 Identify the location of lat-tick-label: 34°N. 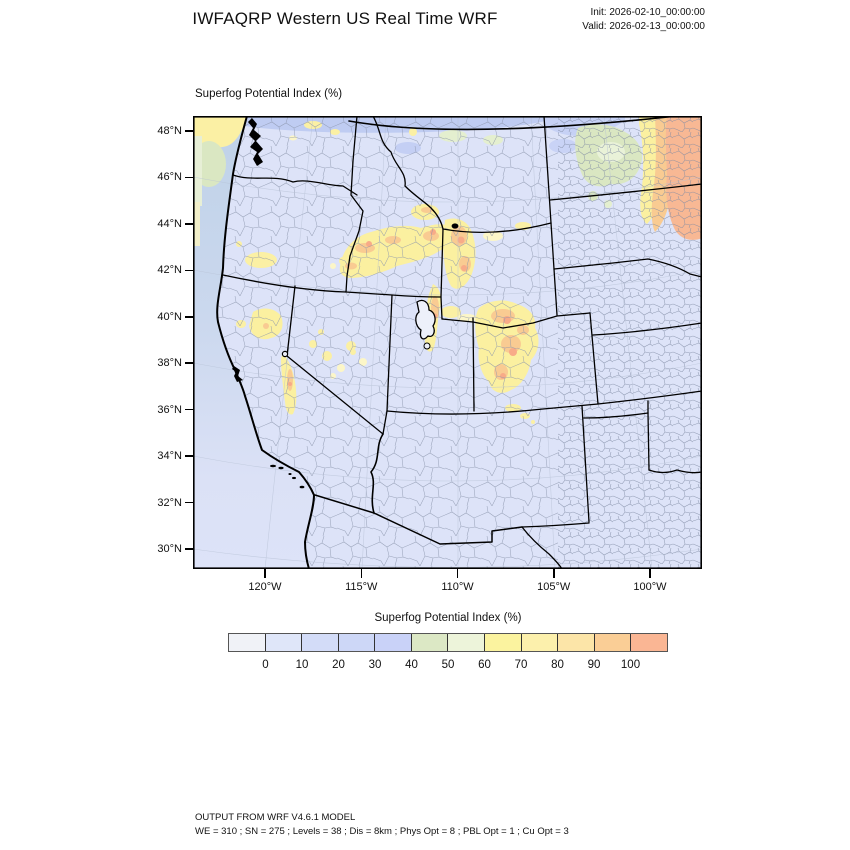
(169, 456).